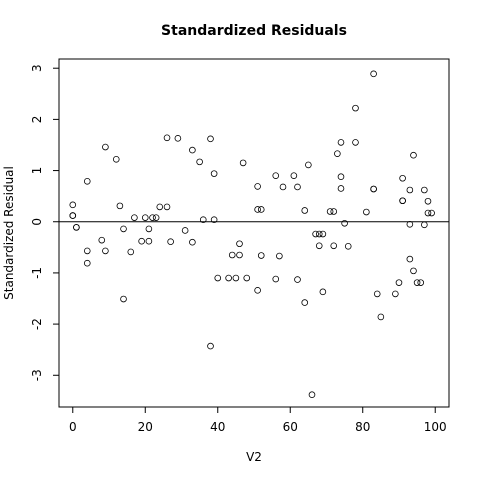  I want to click on y-tick-label: -2, so click(37, 324).